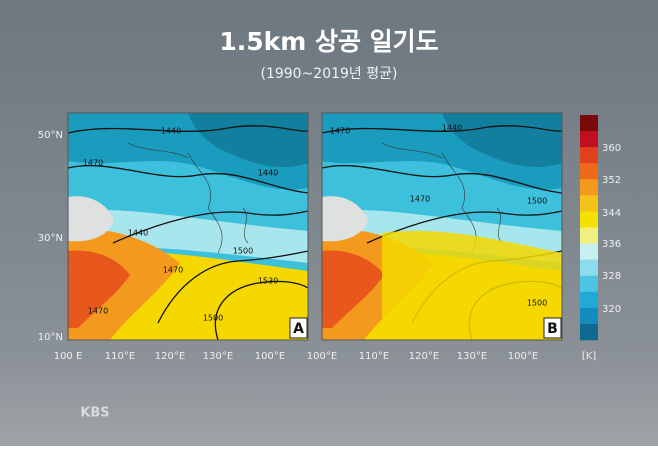 Image resolution: width=658 pixels, height=450 pixels. I want to click on colorbar-label: 336, so click(611, 244).